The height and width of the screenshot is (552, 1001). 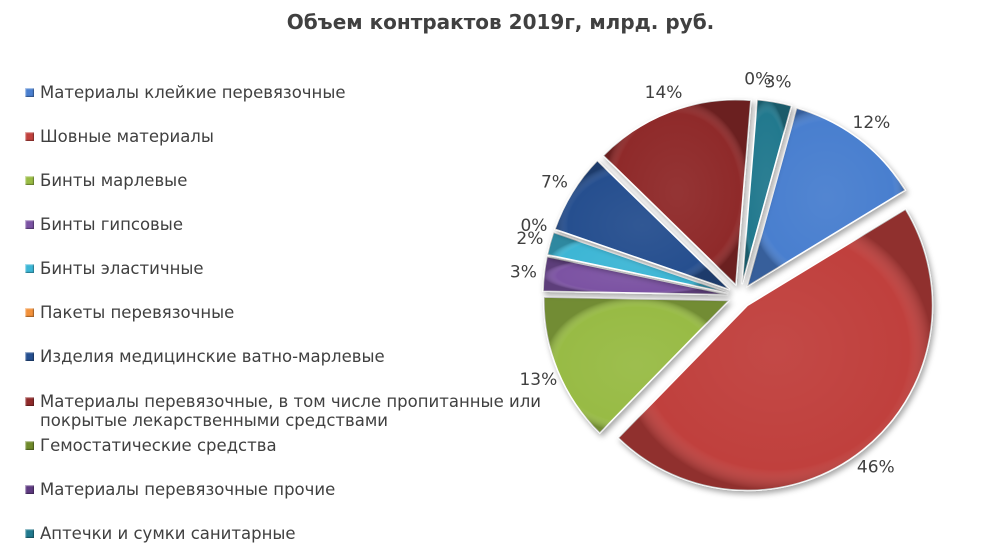 What do you see at coordinates (876, 468) in the screenshot?
I see `data-label: 46%` at bounding box center [876, 468].